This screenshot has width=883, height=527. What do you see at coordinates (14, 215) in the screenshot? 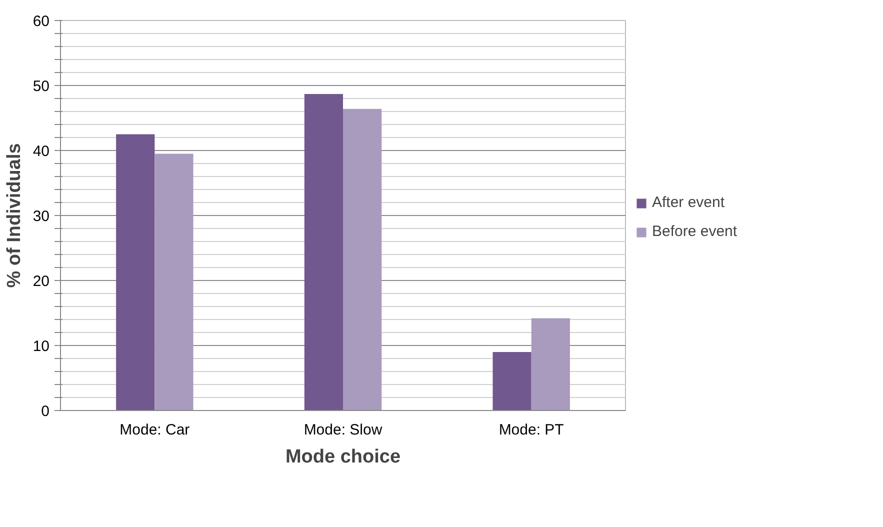
I see `y-axis-title: % of Individuals` at bounding box center [14, 215].